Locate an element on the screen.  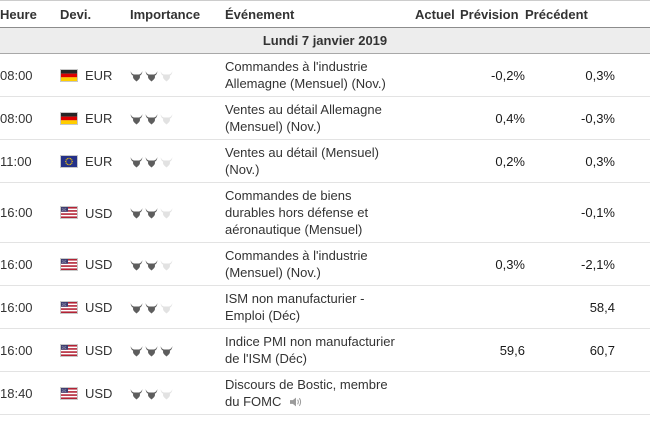
event-cell: Commandes à l'industrie (Mensuel) (Nov.) is located at coordinates (320, 264).